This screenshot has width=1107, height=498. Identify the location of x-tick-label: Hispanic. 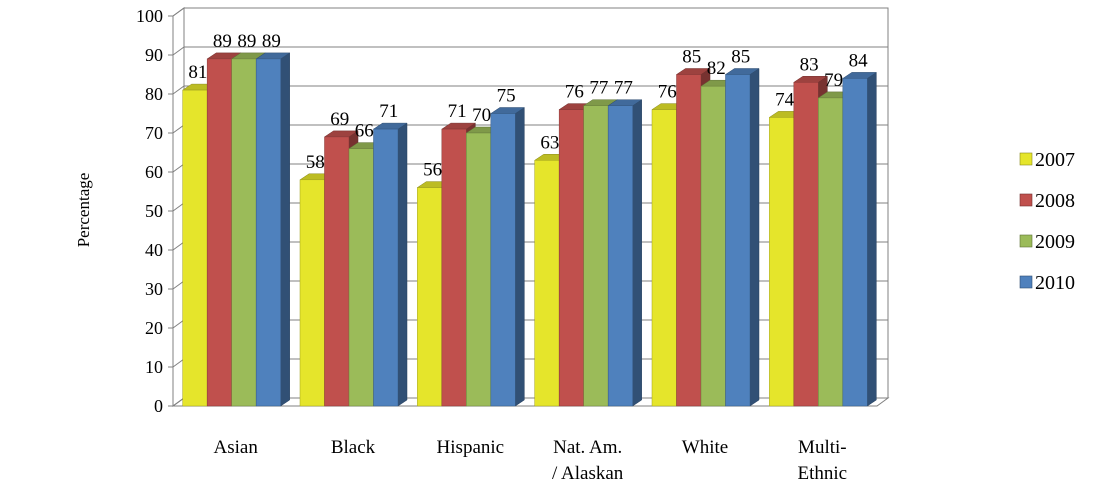
(471, 447).